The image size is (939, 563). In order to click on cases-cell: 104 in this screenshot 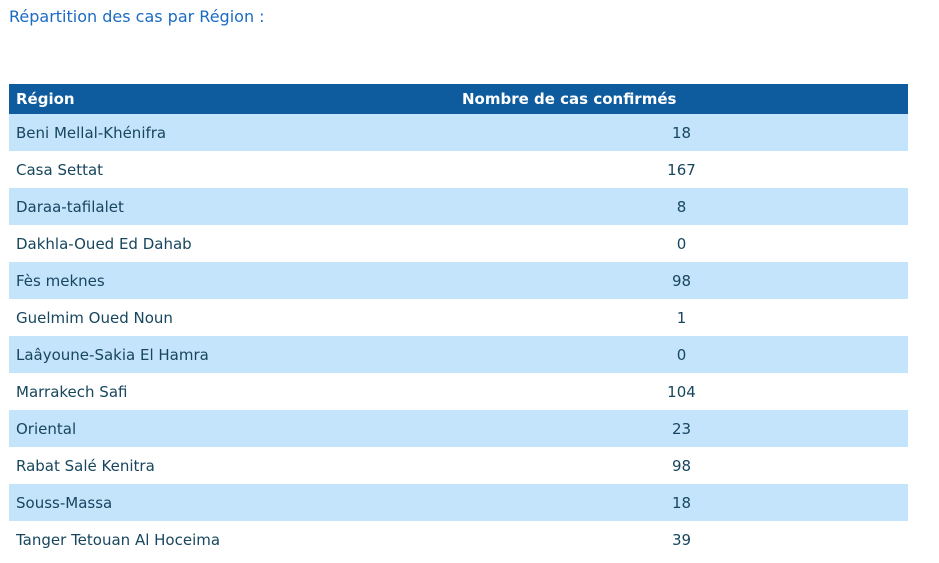, I will do `click(681, 391)`.